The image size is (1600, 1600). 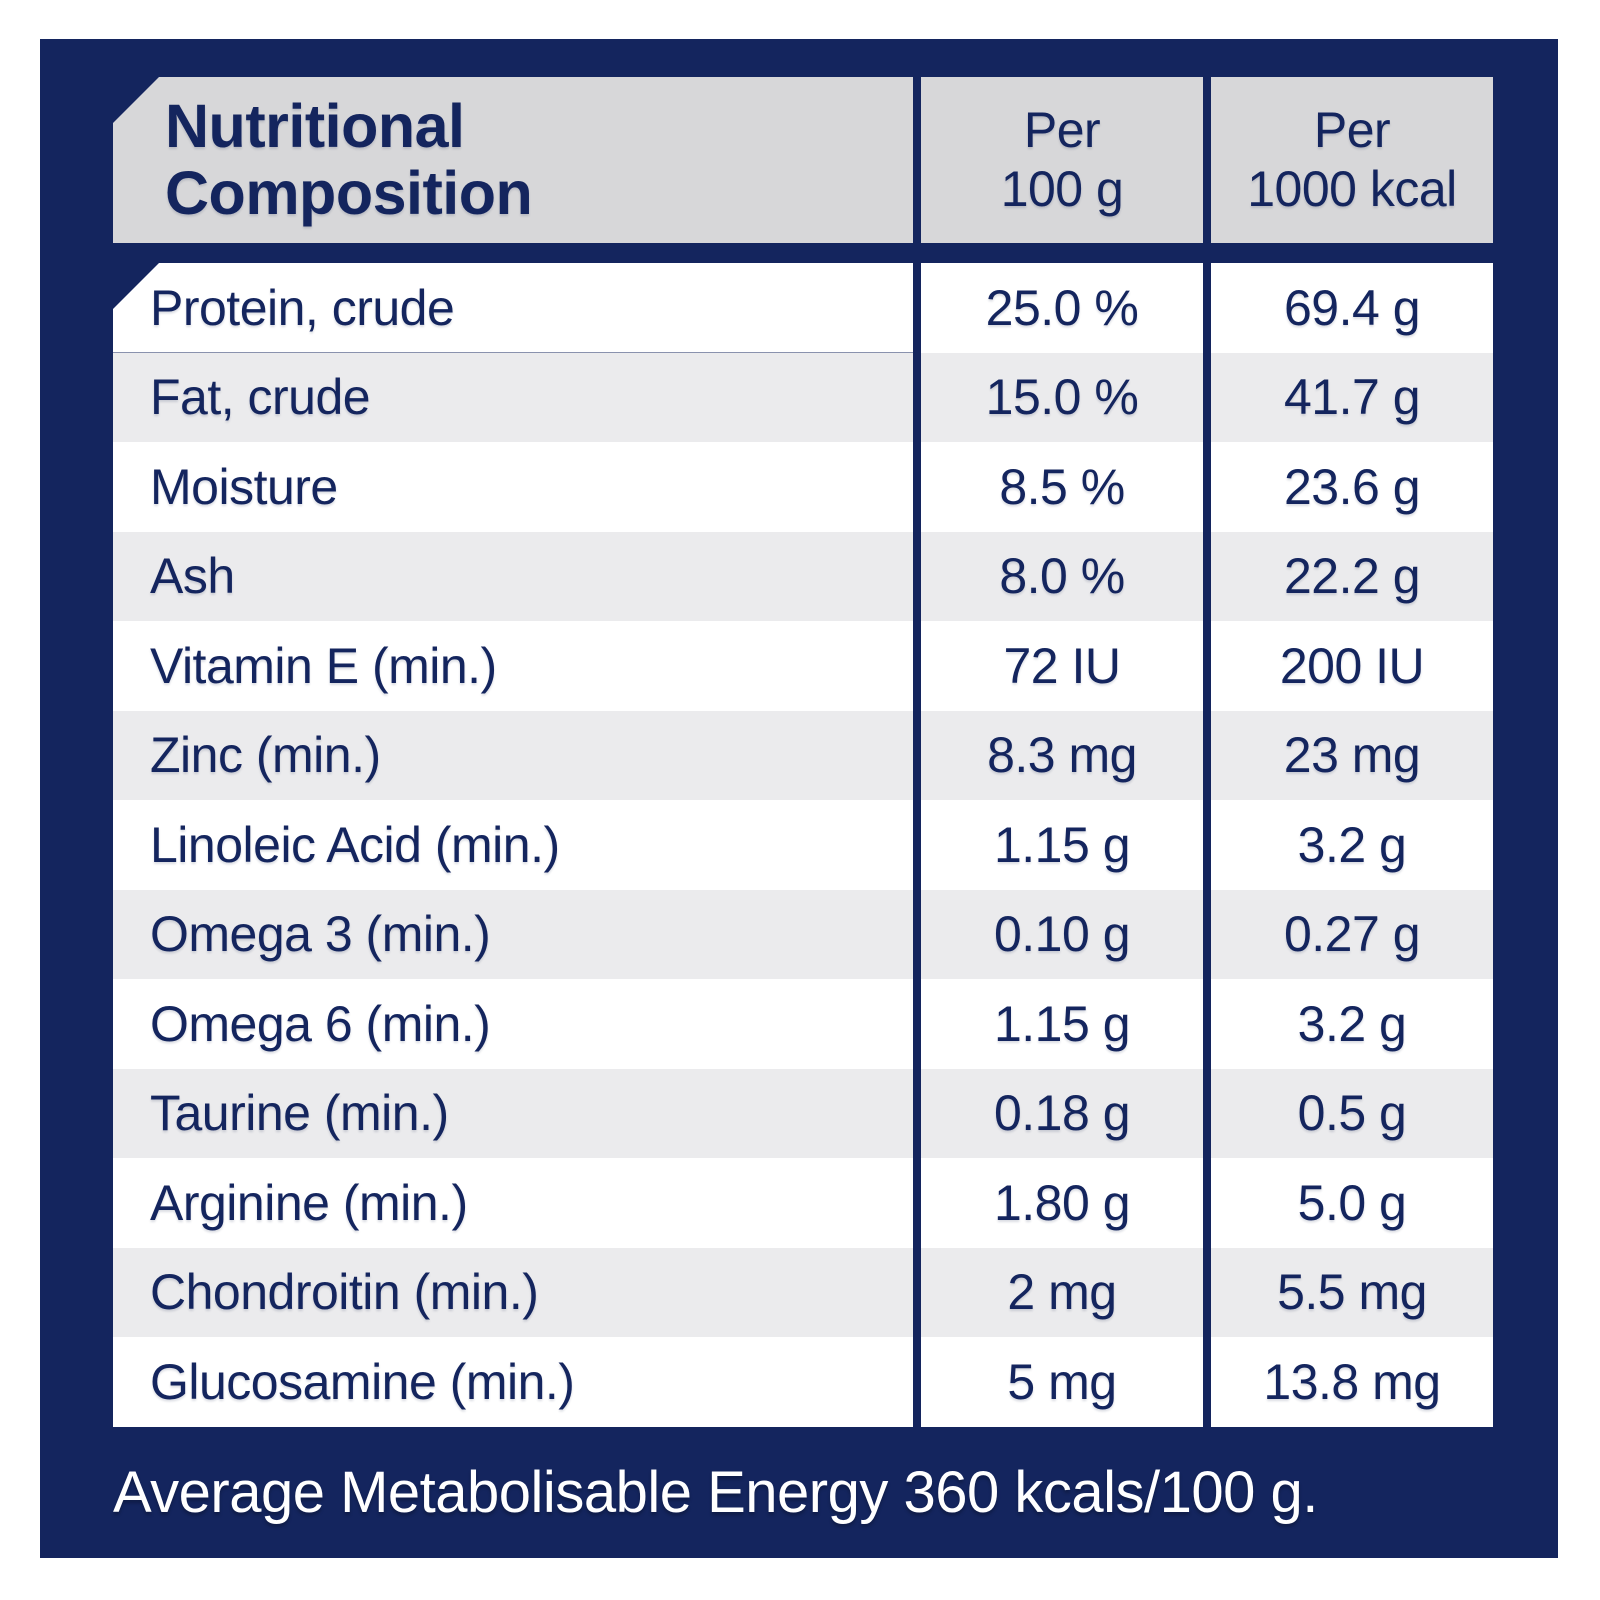 I want to click on header-title-line2: Composition, so click(x=349, y=193).